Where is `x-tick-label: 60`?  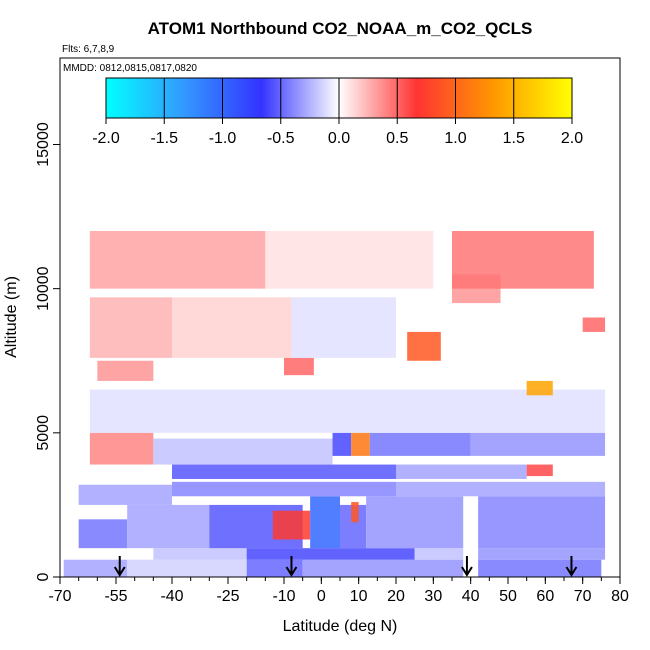
x-tick-label: 60 is located at coordinates (545, 596).